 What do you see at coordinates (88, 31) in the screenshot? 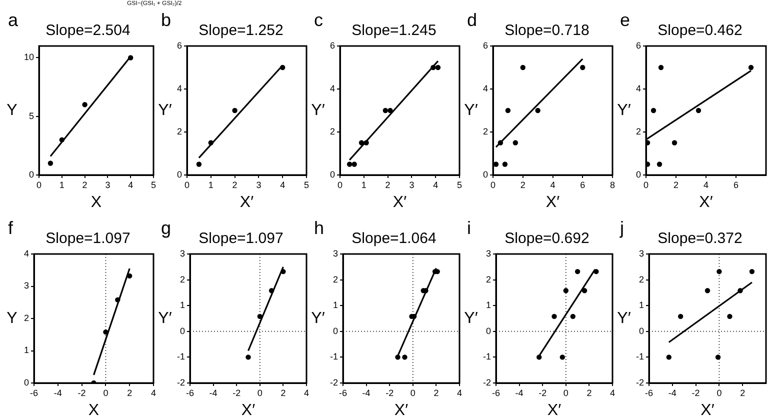
I see `chart-title: Slope=2.504` at bounding box center [88, 31].